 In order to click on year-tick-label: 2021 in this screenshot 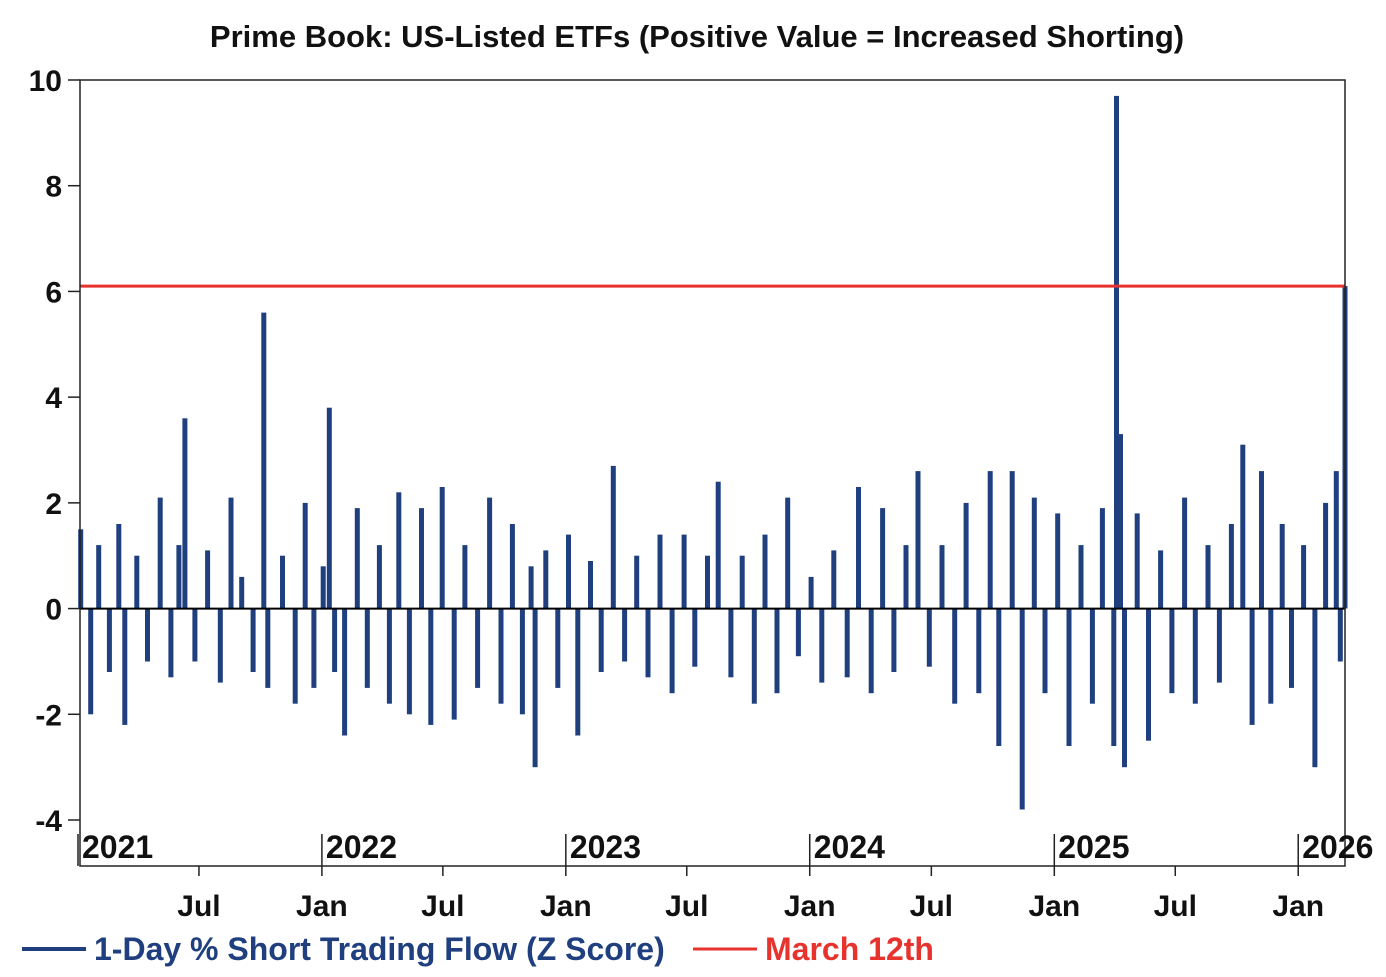, I will do `click(117, 847)`.